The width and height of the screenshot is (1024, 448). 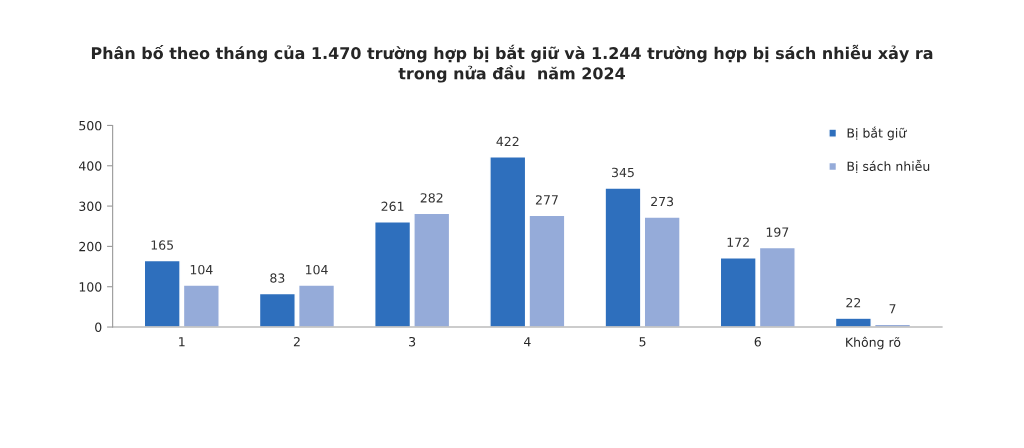 What do you see at coordinates (777, 232) in the screenshot?
I see `data-label: 197` at bounding box center [777, 232].